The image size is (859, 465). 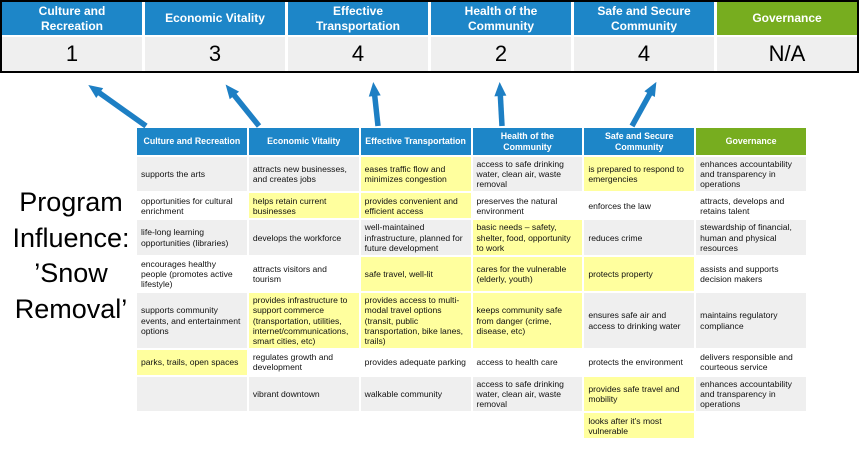 I want to click on matrix-cell: attracts visitors and tourism, so click(x=303, y=274).